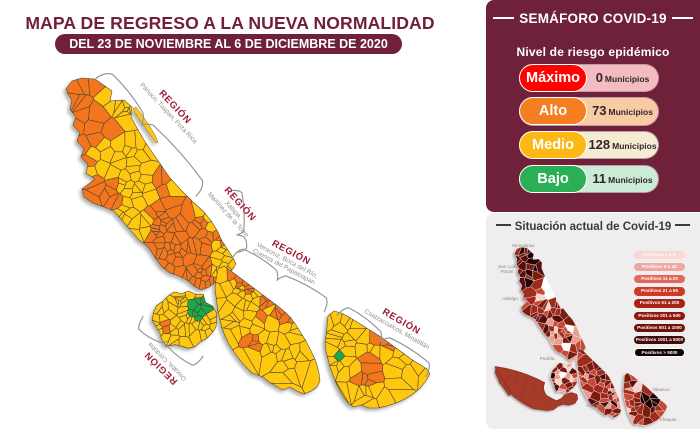 The height and width of the screenshot is (429, 700). What do you see at coordinates (594, 405) in the screenshot?
I see `svg-text: Oaxaca` at bounding box center [594, 405].